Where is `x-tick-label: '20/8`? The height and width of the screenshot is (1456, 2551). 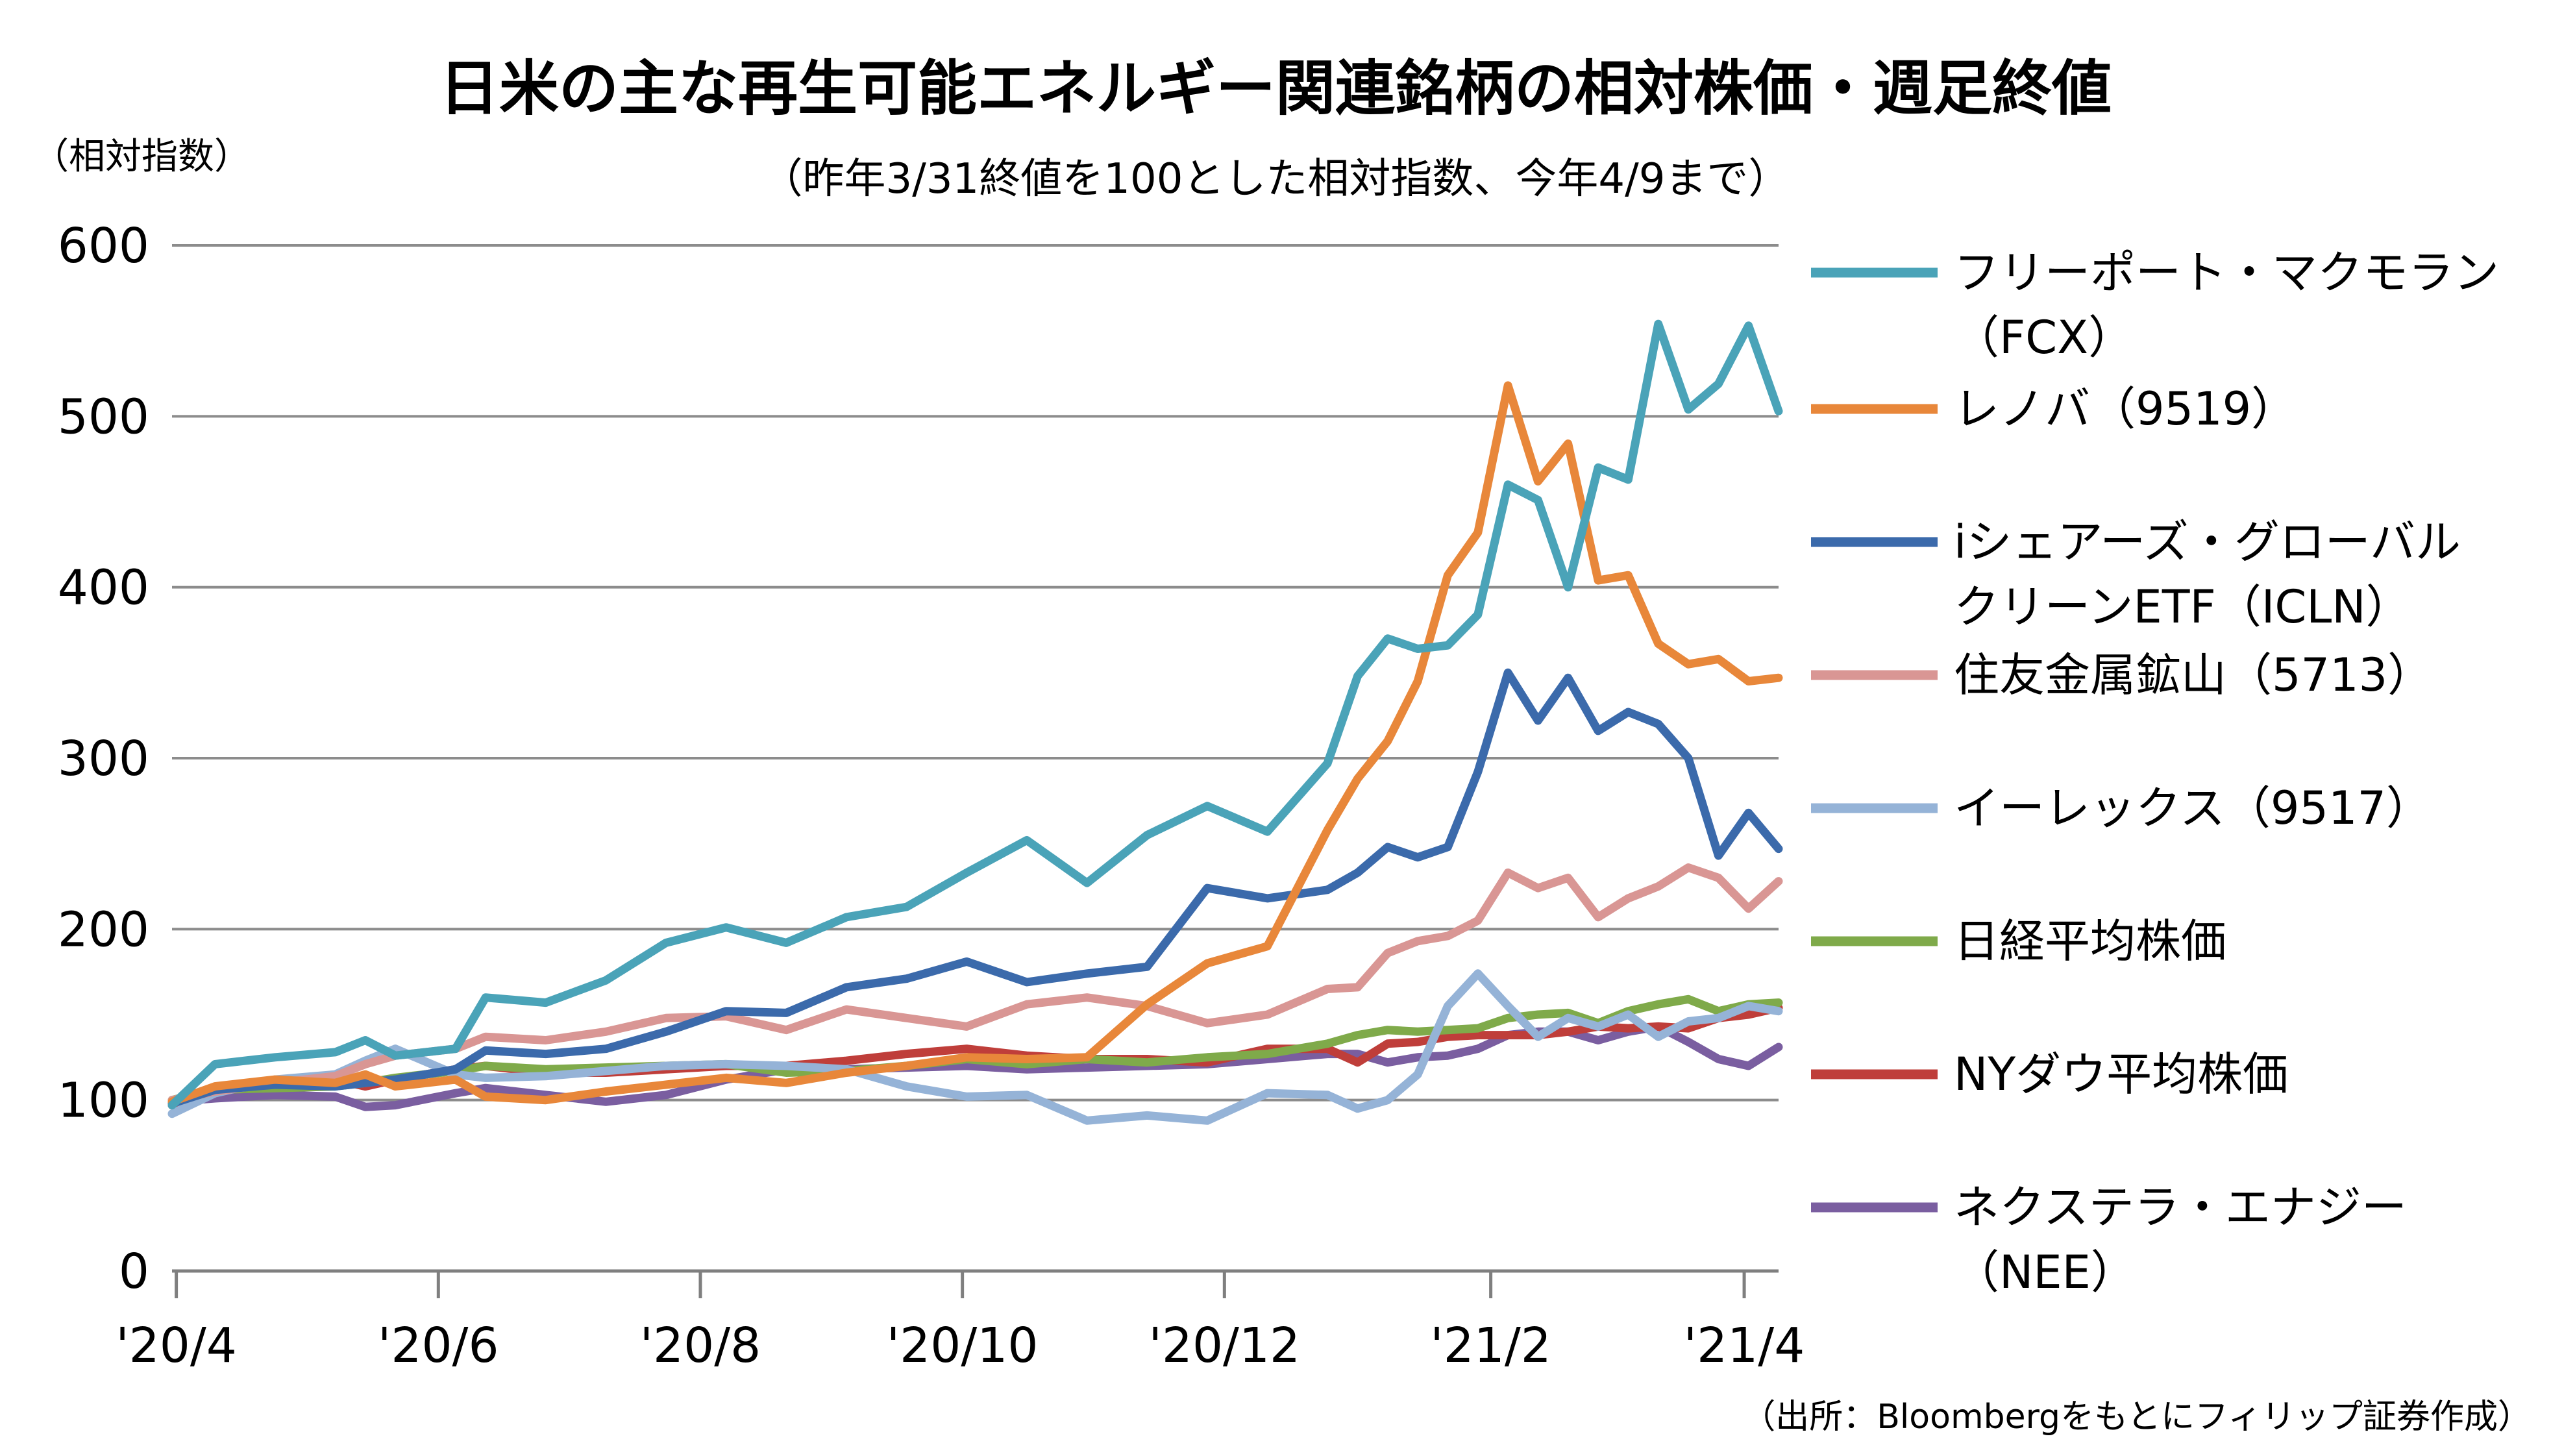
x-tick-label: '20/8 is located at coordinates (700, 1346).